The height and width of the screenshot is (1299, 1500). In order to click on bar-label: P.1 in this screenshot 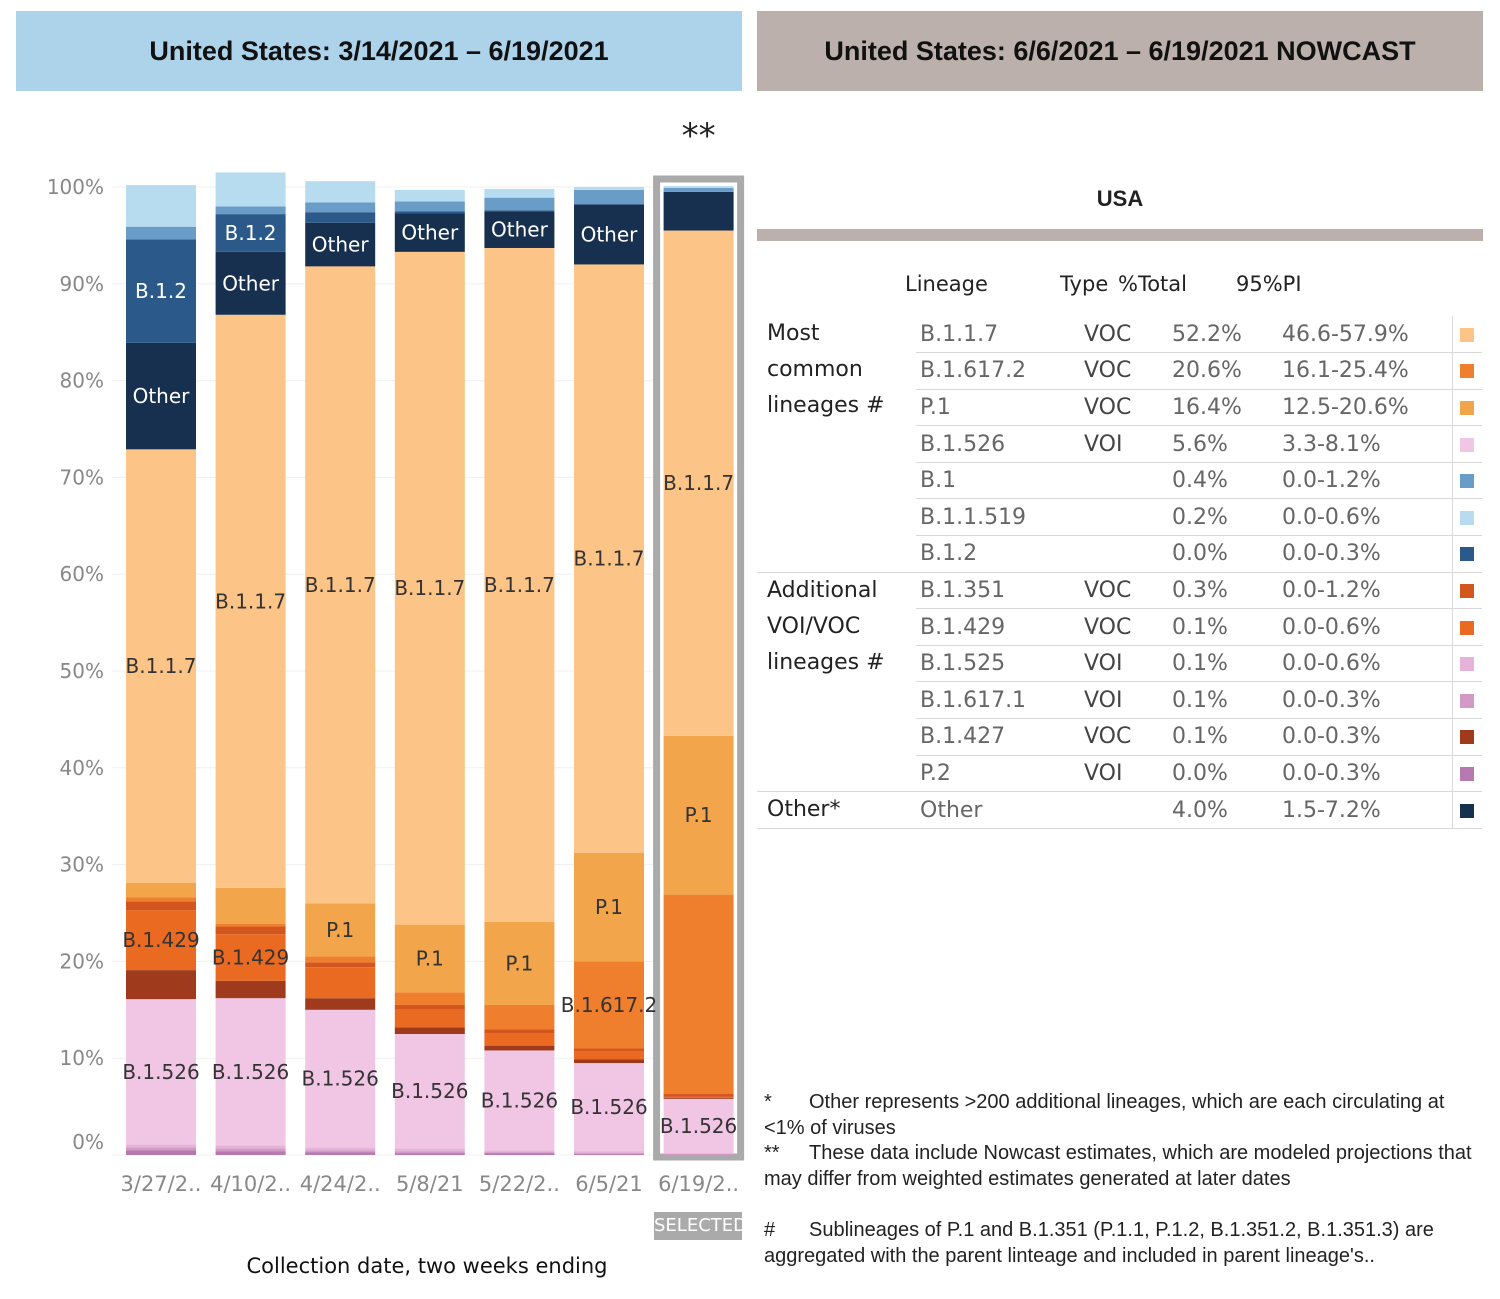, I will do `click(609, 907)`.